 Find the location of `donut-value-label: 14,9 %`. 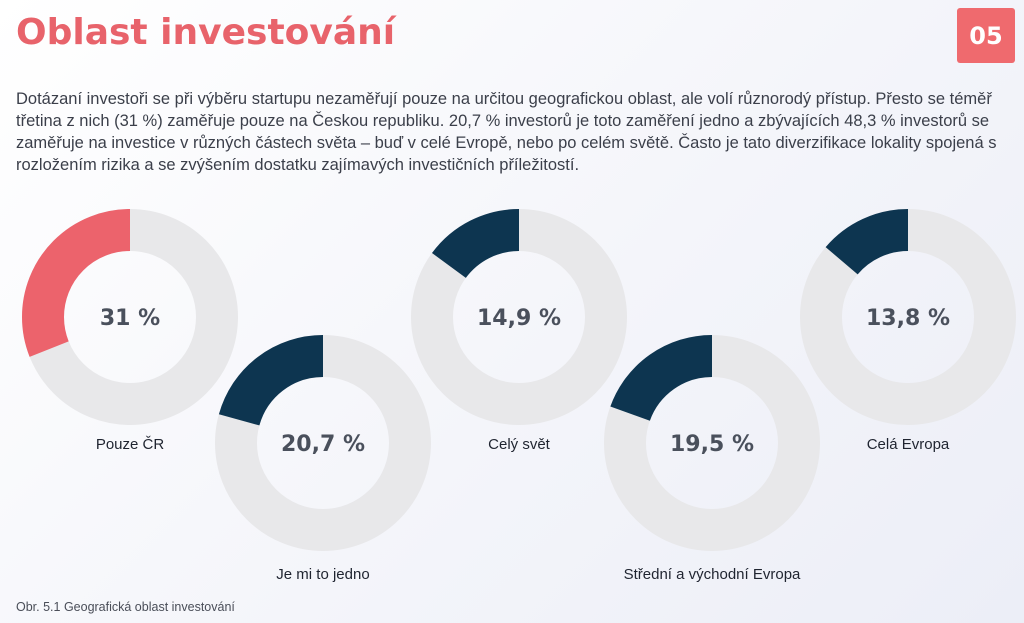

donut-value-label: 14,9 % is located at coordinates (519, 318).